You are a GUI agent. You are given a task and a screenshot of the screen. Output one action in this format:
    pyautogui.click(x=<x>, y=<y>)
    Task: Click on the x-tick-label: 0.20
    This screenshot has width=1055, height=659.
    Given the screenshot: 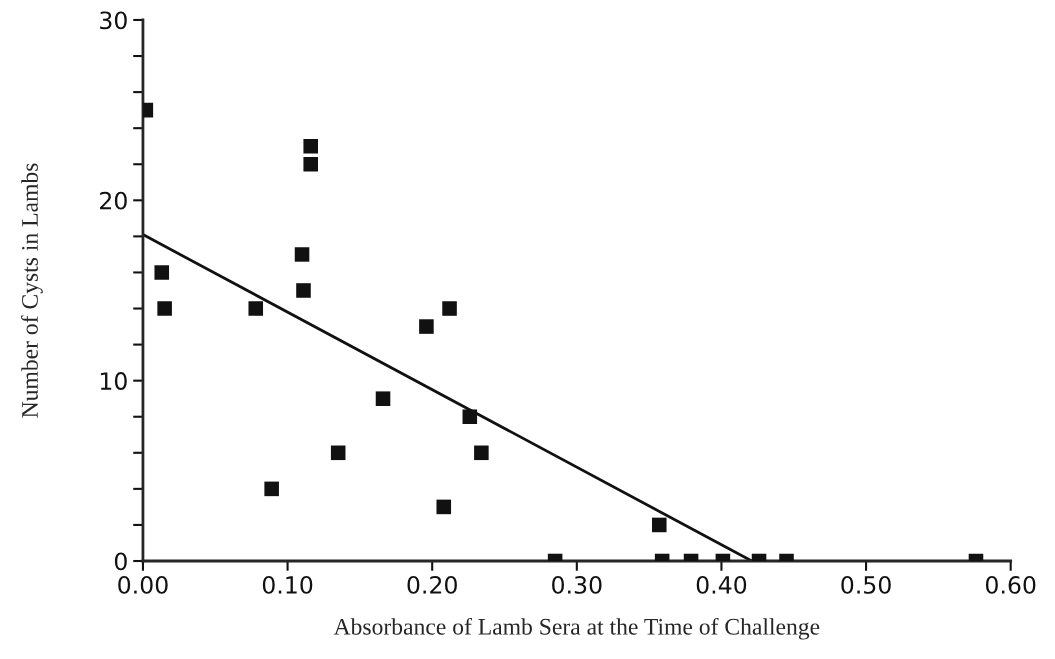 What is the action you would take?
    pyautogui.click(x=432, y=585)
    